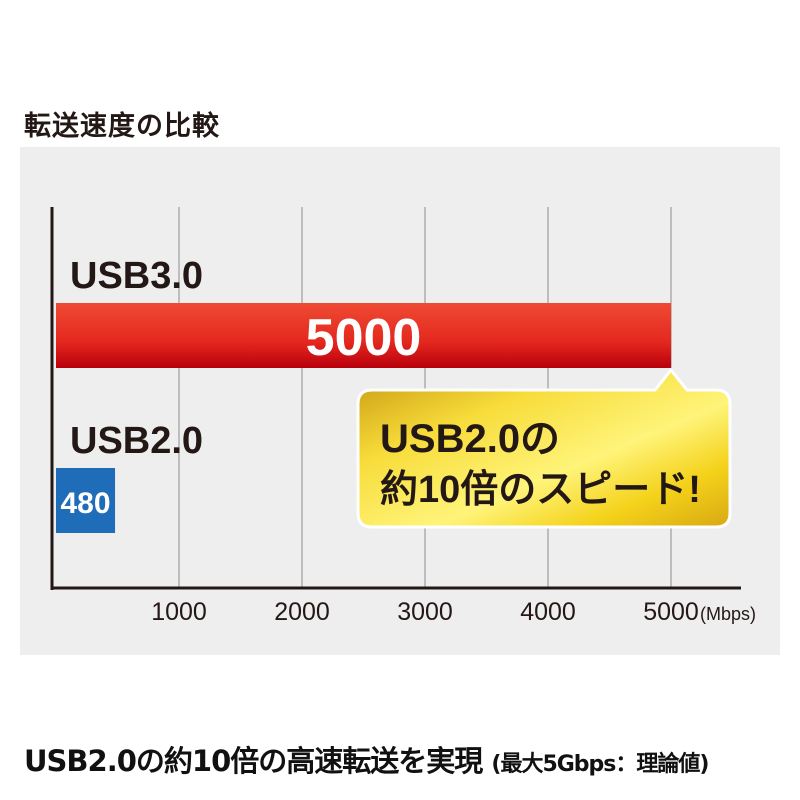 The width and height of the screenshot is (800, 800). Describe the element at coordinates (136, 276) in the screenshot. I see `category-label: USB3.0` at that location.